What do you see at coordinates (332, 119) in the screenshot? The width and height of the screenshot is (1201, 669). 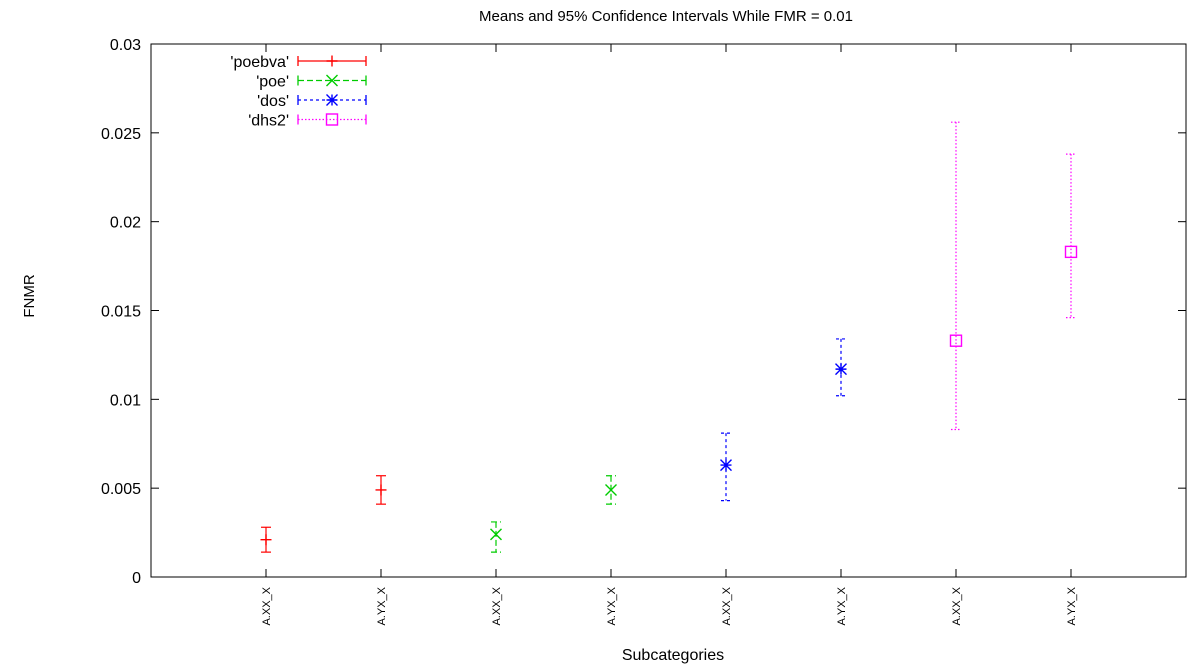 I see `legend-dhs2-point` at bounding box center [332, 119].